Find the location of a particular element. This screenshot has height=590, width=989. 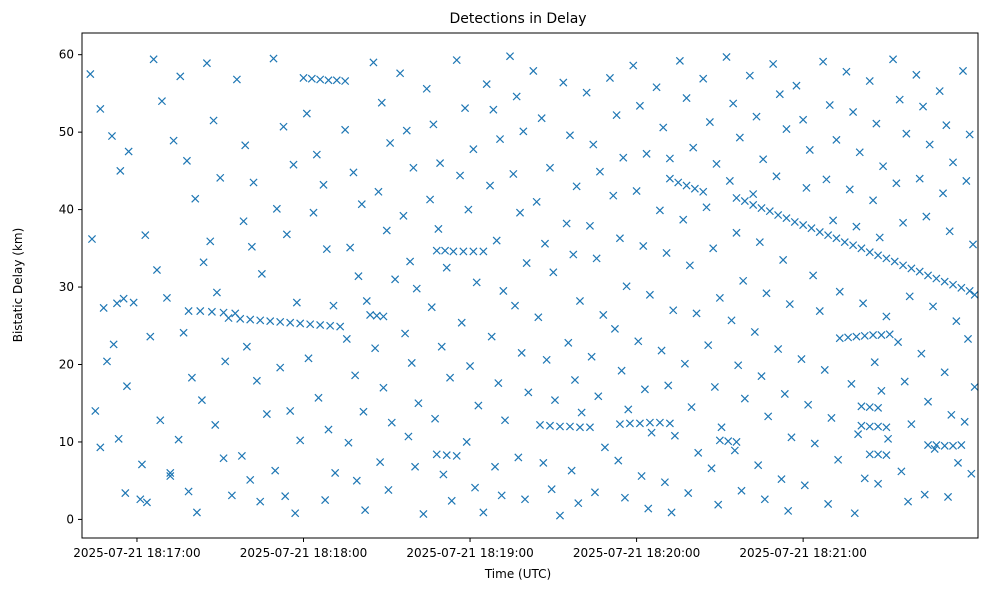

x-axis-title: Time (UTC) is located at coordinates (517, 574).